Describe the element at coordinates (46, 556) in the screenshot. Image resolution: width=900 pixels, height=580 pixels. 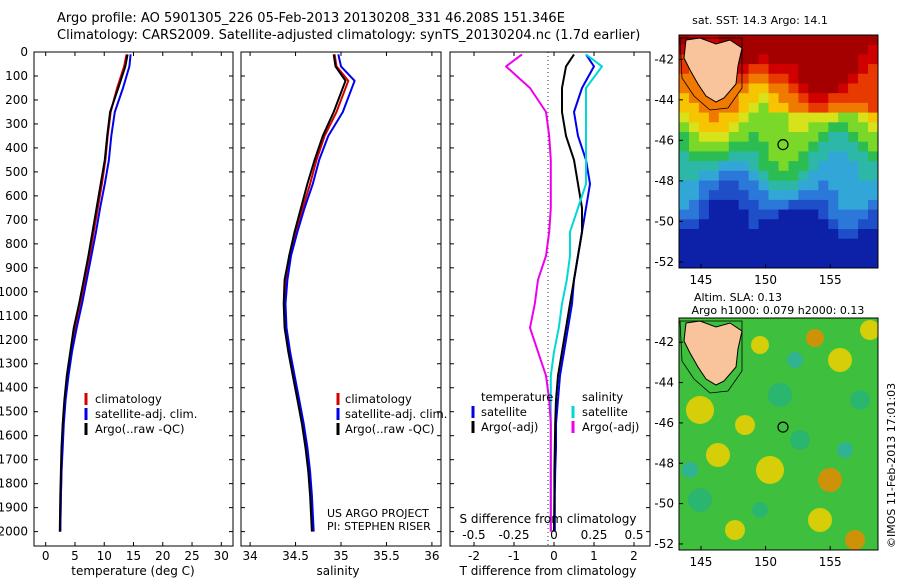
I see `x-tick-label: 0` at that location.